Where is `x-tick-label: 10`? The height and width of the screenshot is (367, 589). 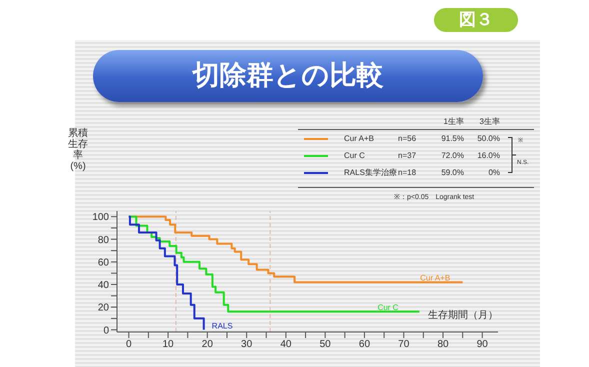
x-tick-label: 10 is located at coordinates (168, 344).